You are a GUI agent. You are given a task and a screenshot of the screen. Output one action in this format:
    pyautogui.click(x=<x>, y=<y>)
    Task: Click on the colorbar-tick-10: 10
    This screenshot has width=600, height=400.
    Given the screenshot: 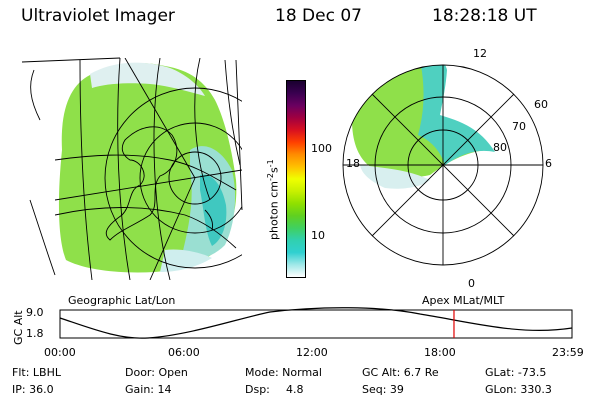 What is the action you would take?
    pyautogui.click(x=318, y=235)
    